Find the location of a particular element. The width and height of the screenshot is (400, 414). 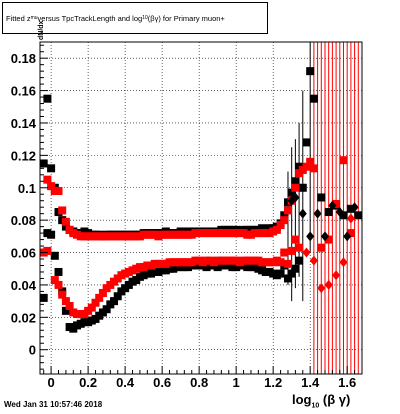

title-suffix: (βγ) for Primary muon+ is located at coordinates (186, 18).